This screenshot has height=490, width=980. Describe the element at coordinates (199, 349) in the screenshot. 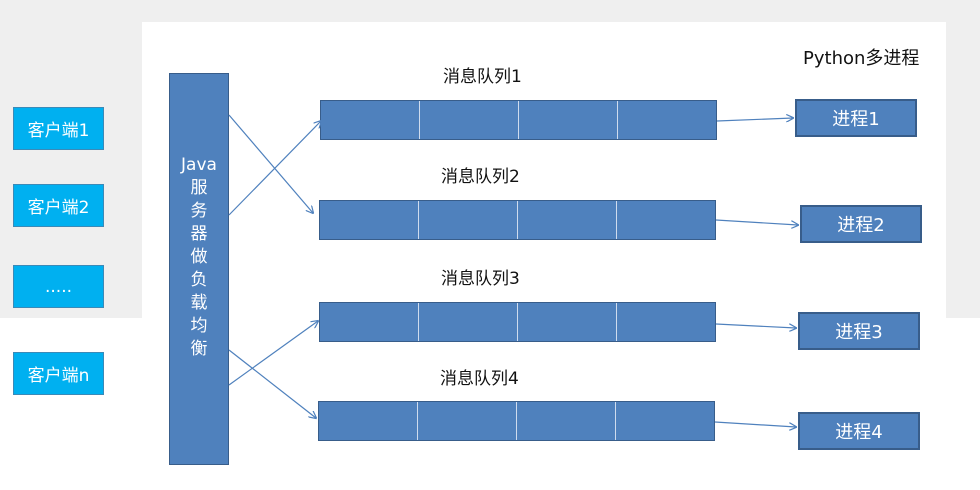

I see `load-balancer-char: 衡` at that location.